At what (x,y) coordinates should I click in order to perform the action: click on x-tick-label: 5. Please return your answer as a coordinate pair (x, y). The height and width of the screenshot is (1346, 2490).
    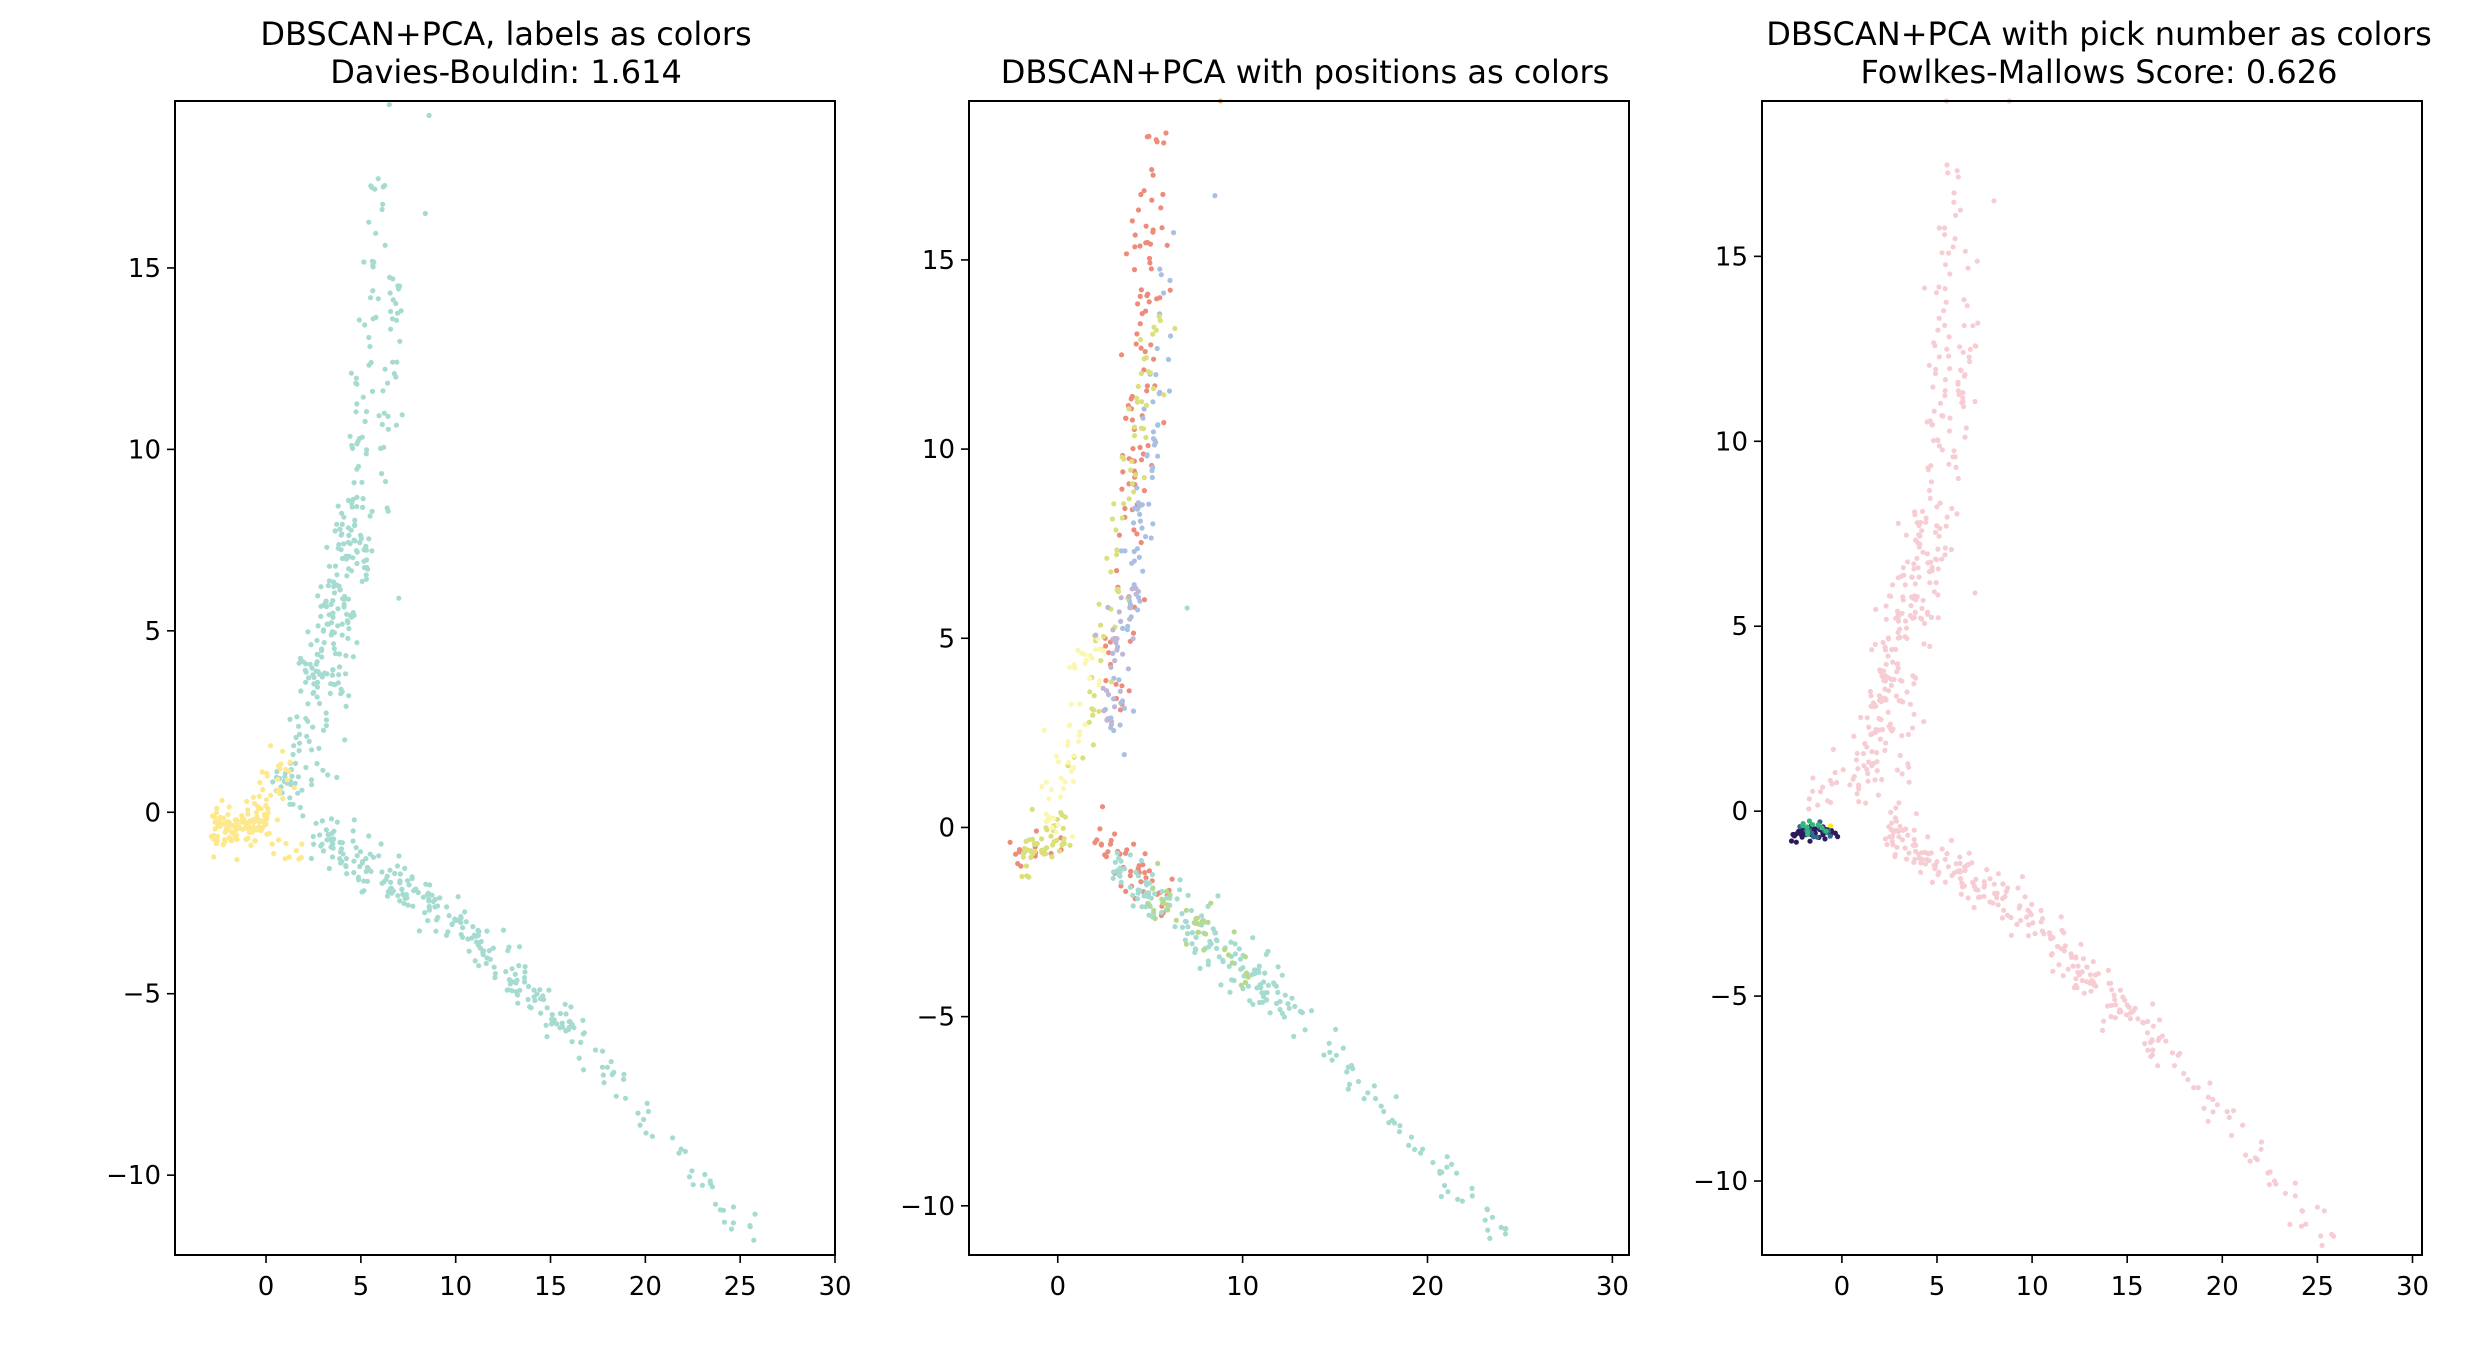
    Looking at the image, I should click on (361, 1287).